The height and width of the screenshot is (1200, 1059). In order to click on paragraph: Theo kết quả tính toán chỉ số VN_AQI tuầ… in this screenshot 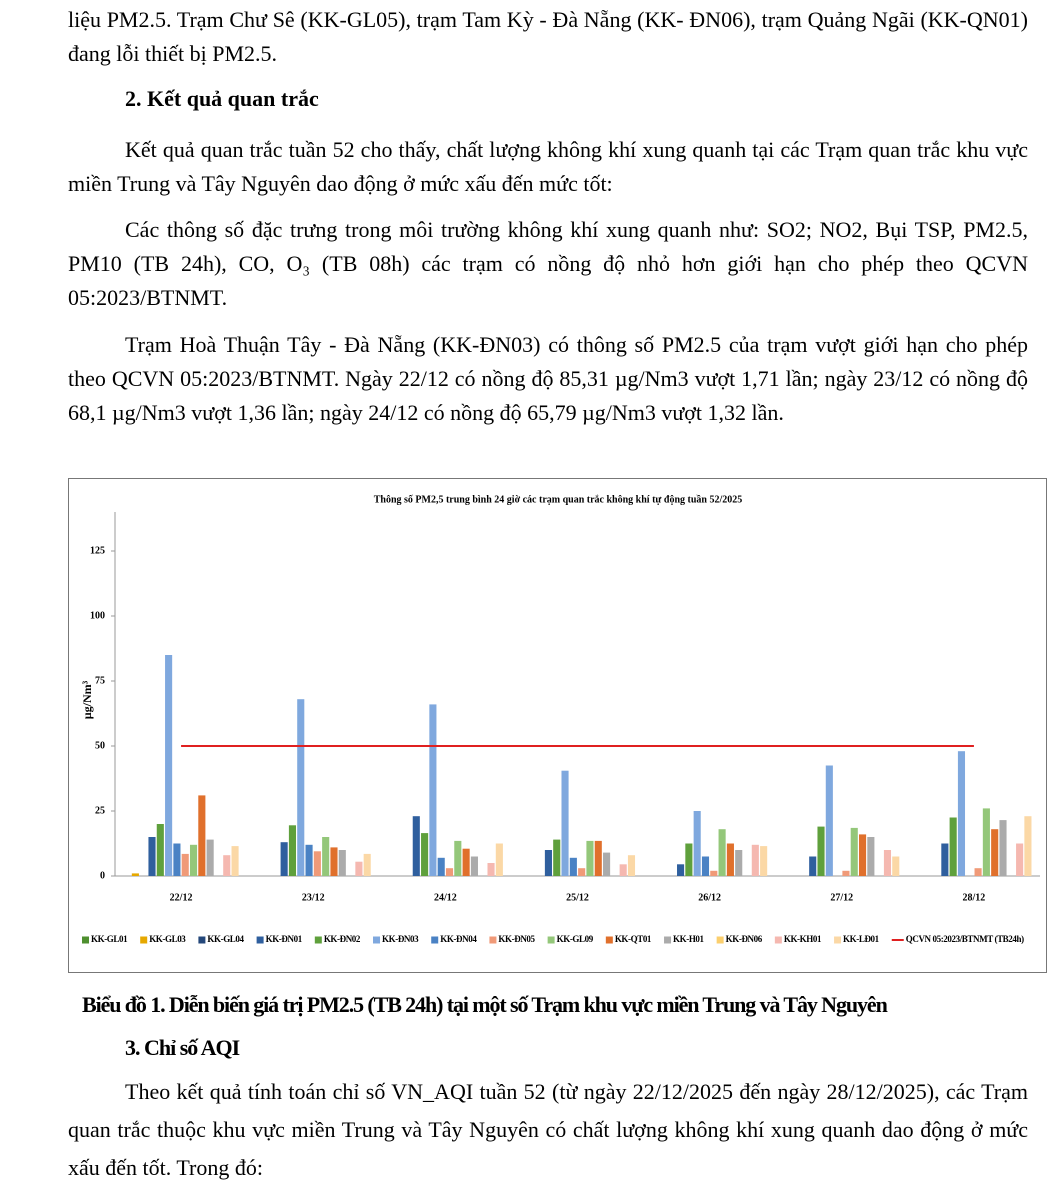, I will do `click(548, 1129)`.